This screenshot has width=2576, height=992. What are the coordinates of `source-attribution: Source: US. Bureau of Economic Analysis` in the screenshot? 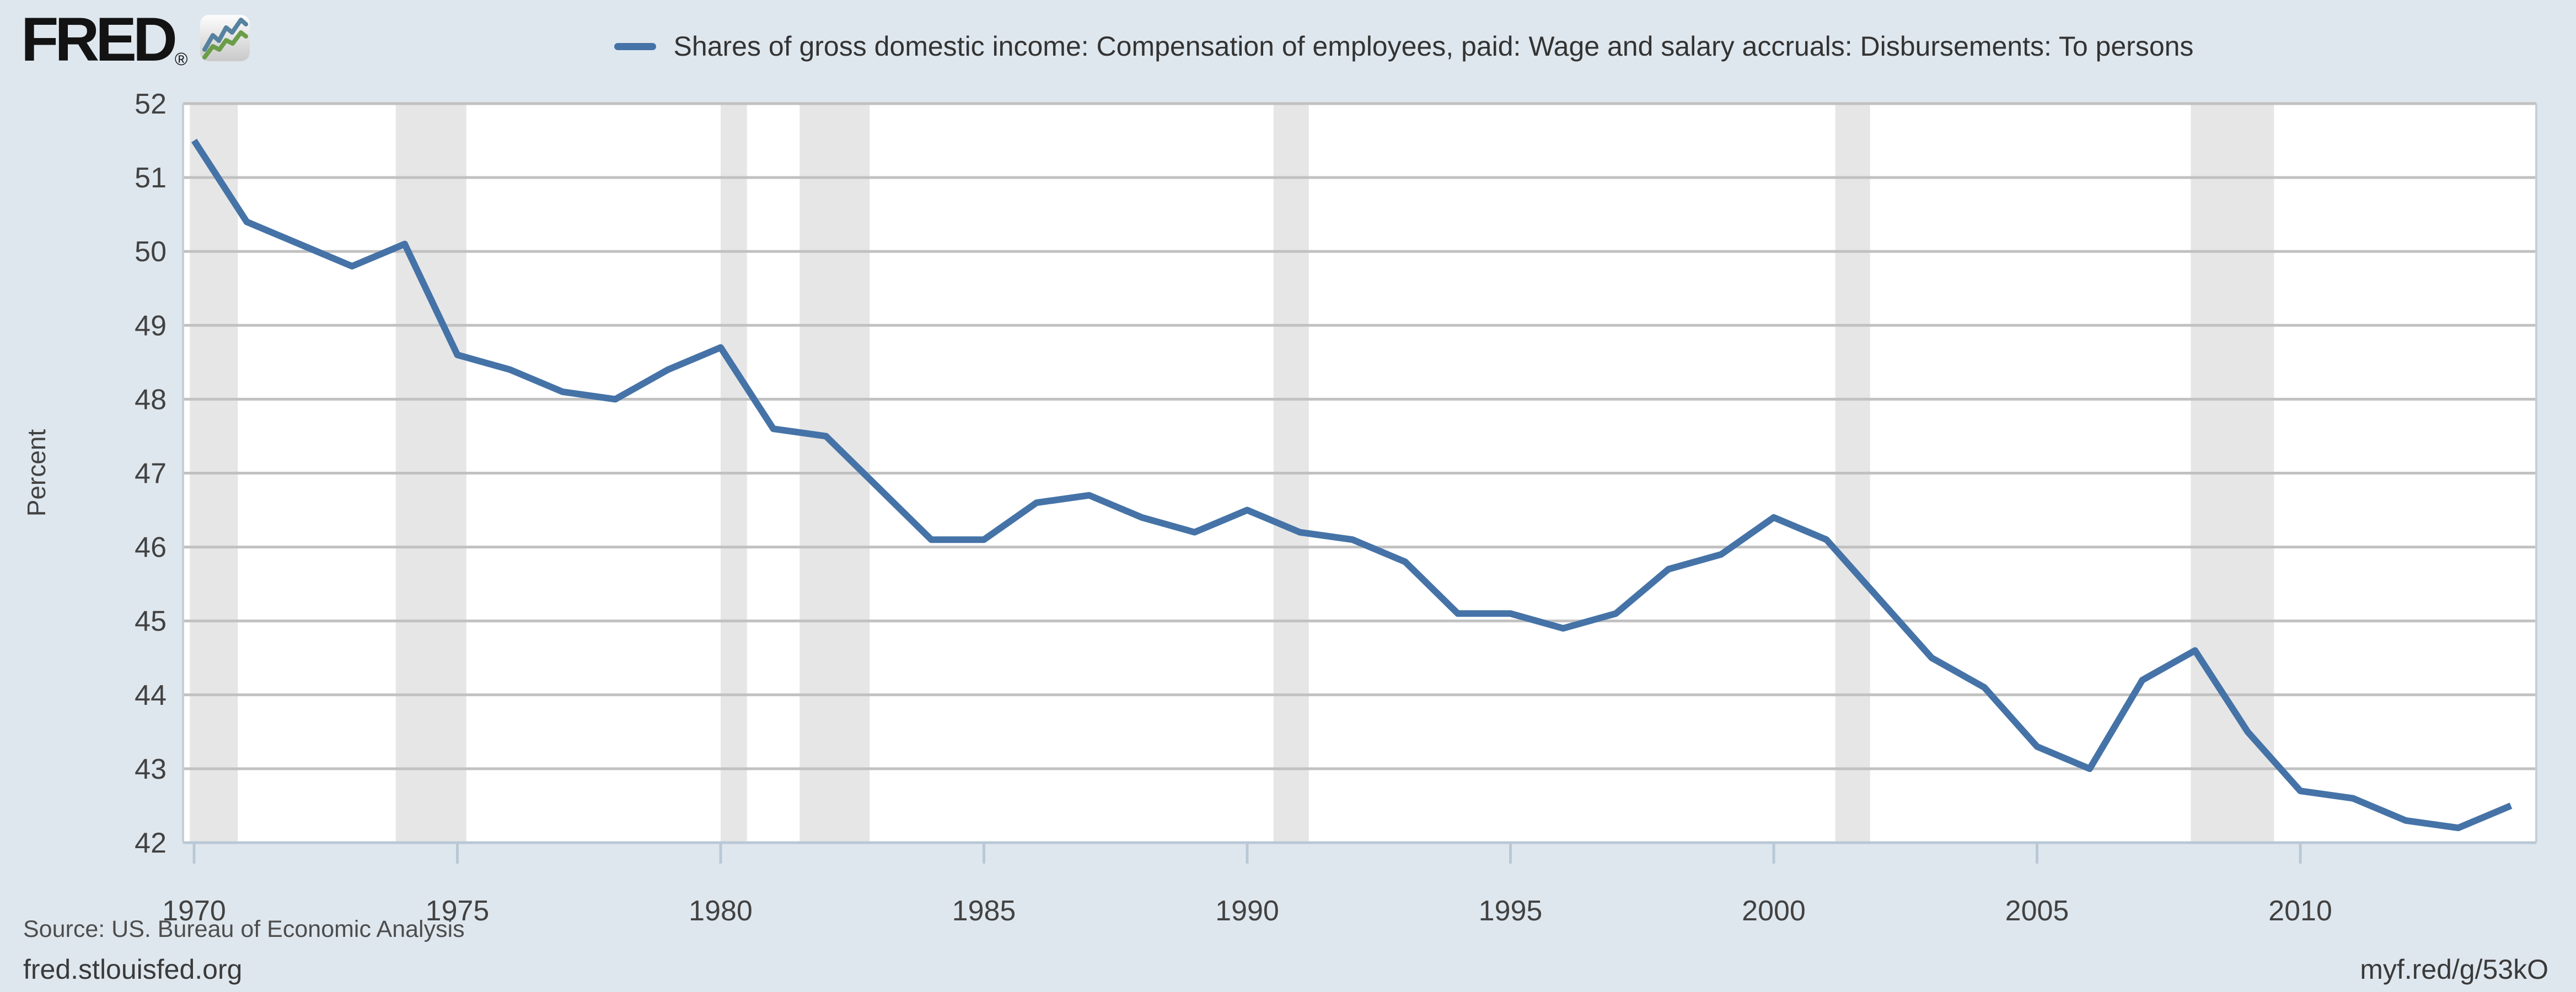 It's located at (244, 929).